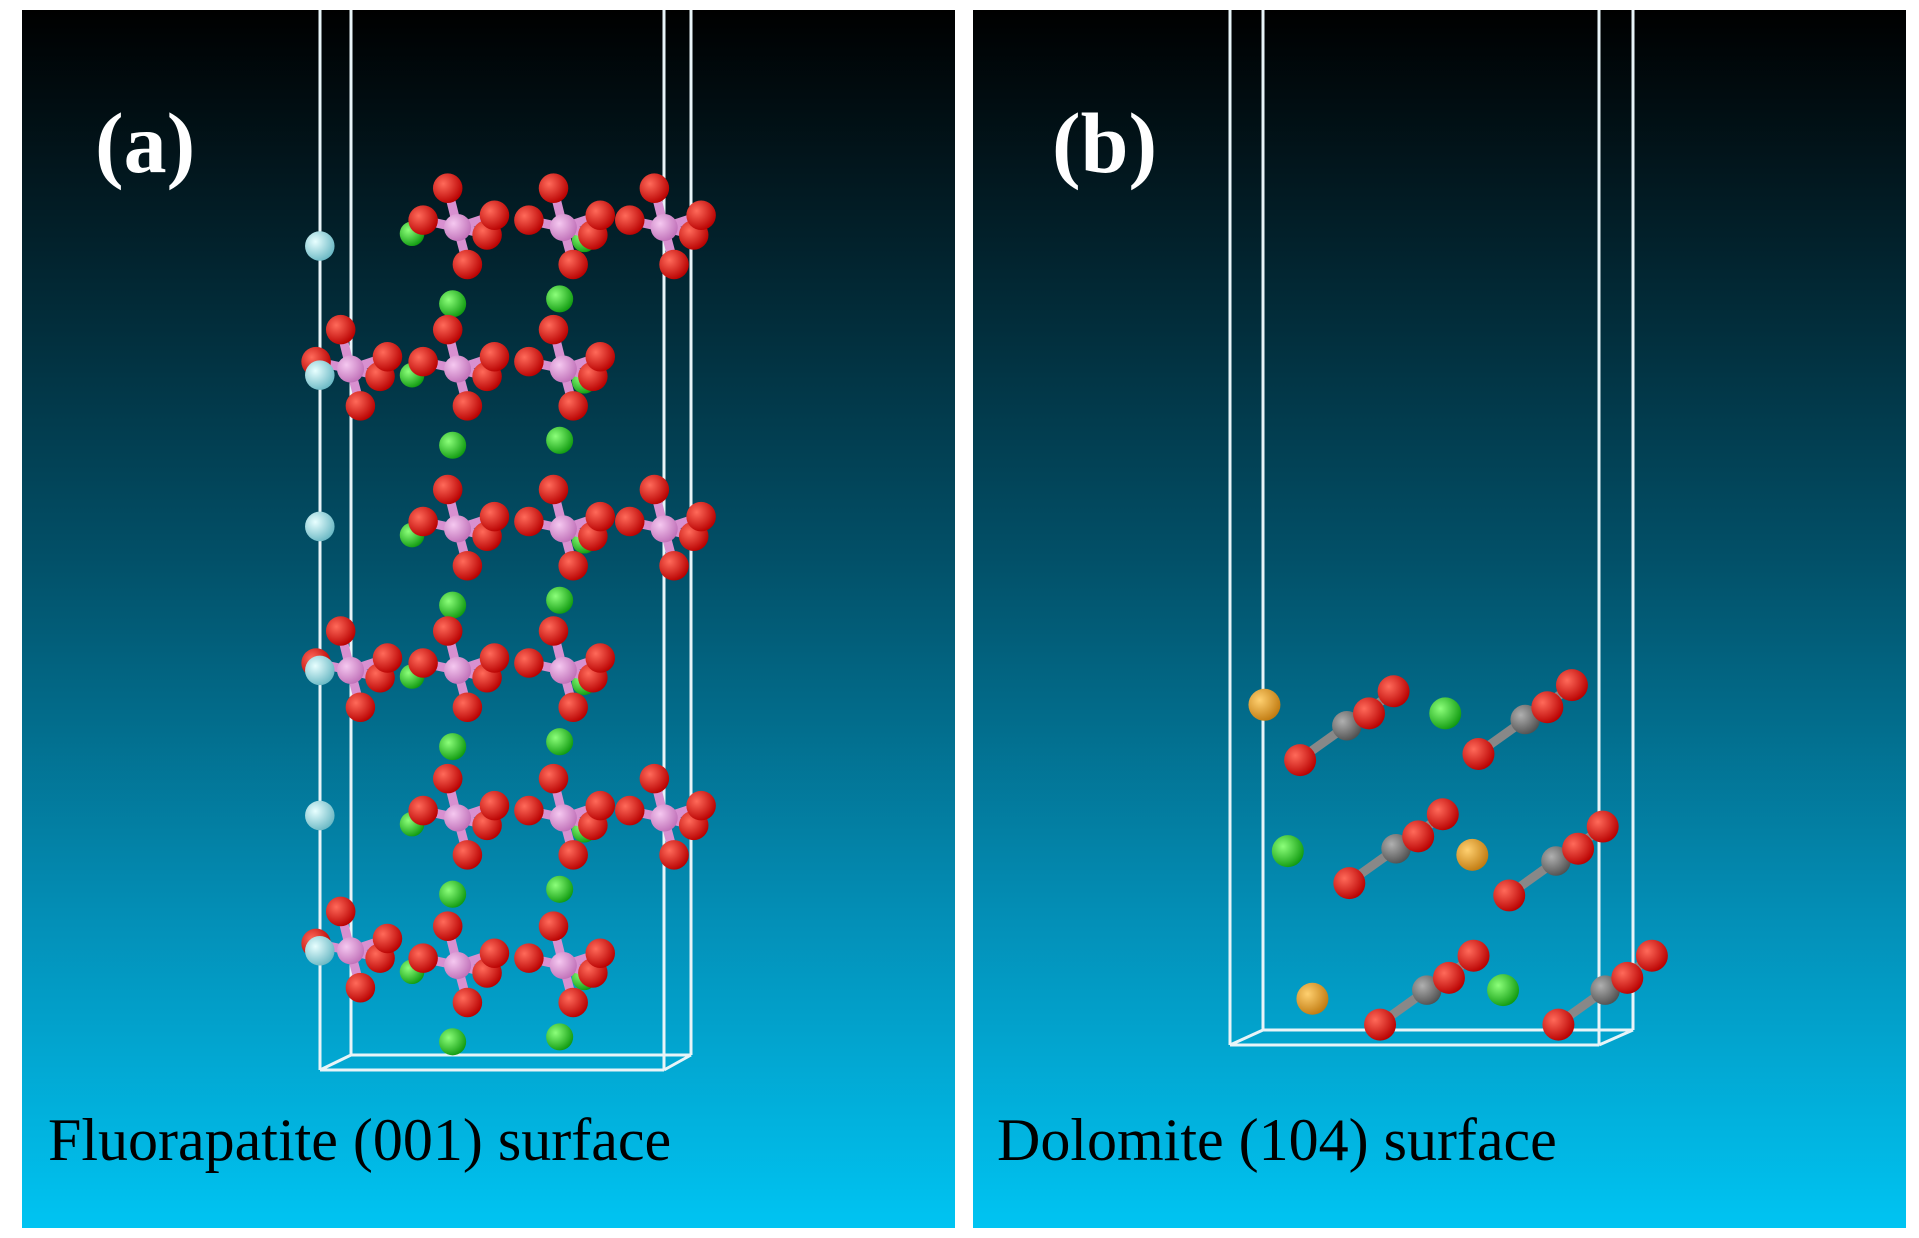 This screenshot has width=1919, height=1238. I want to click on panel-caption: Fluorapatite (001) surface, so click(359, 1140).